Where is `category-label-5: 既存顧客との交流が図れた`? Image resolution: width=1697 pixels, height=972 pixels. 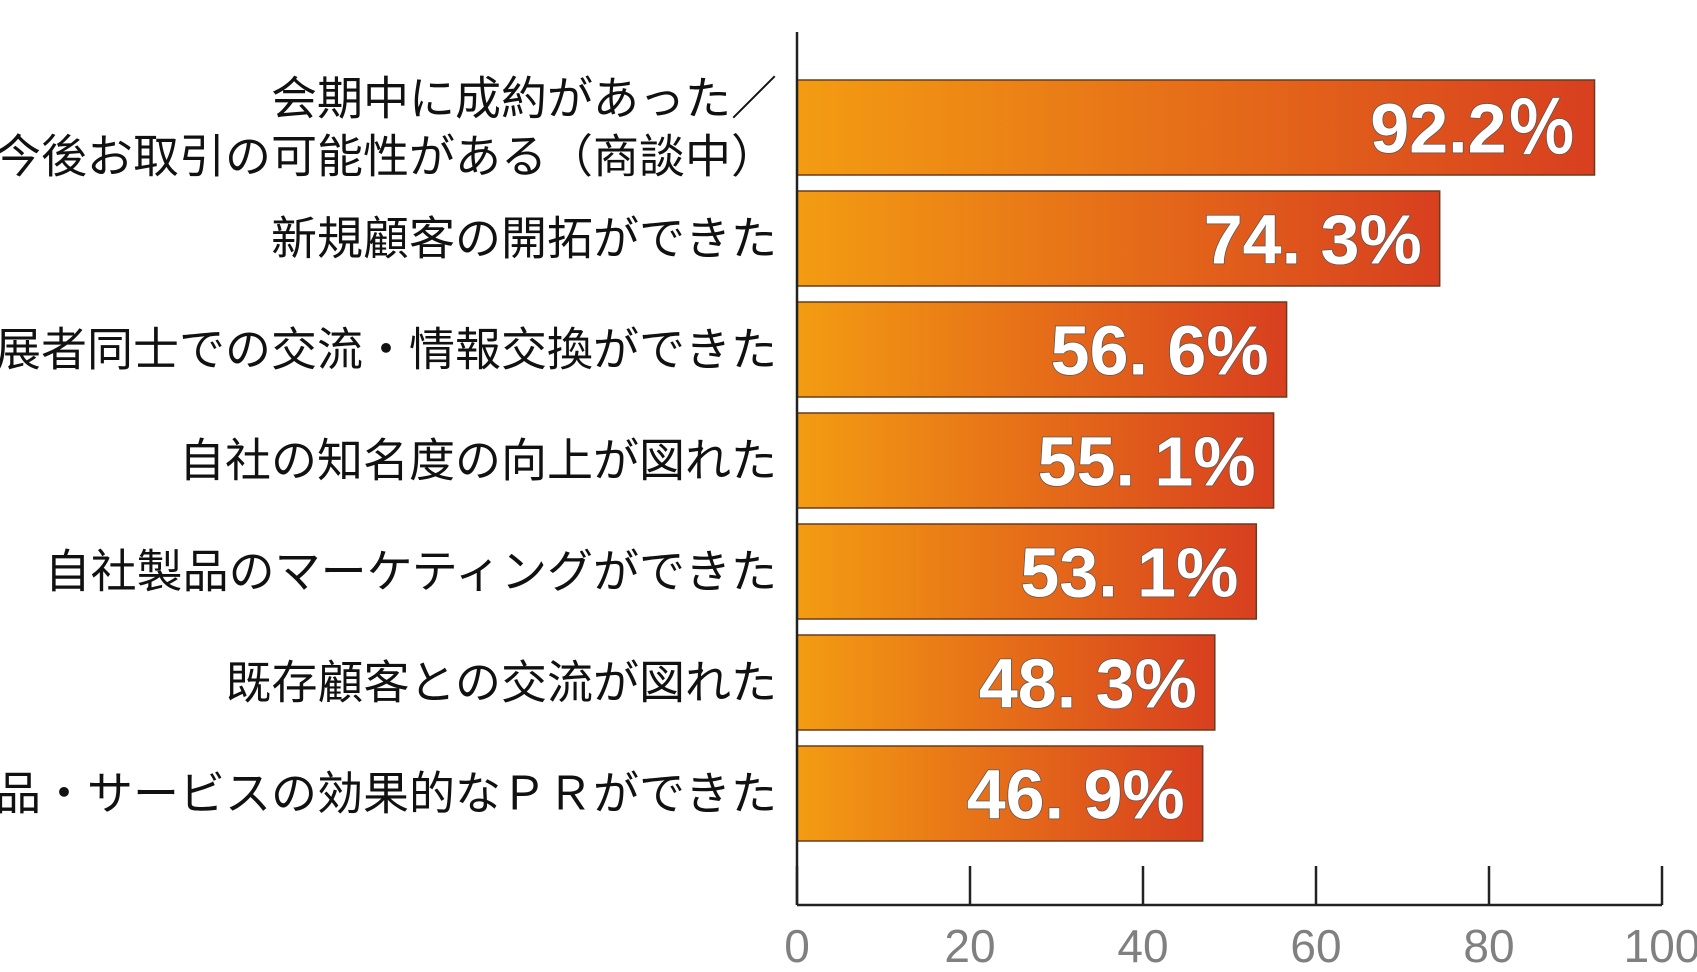
category-label-5: 既存顧客との交流が図れた is located at coordinates (501, 683).